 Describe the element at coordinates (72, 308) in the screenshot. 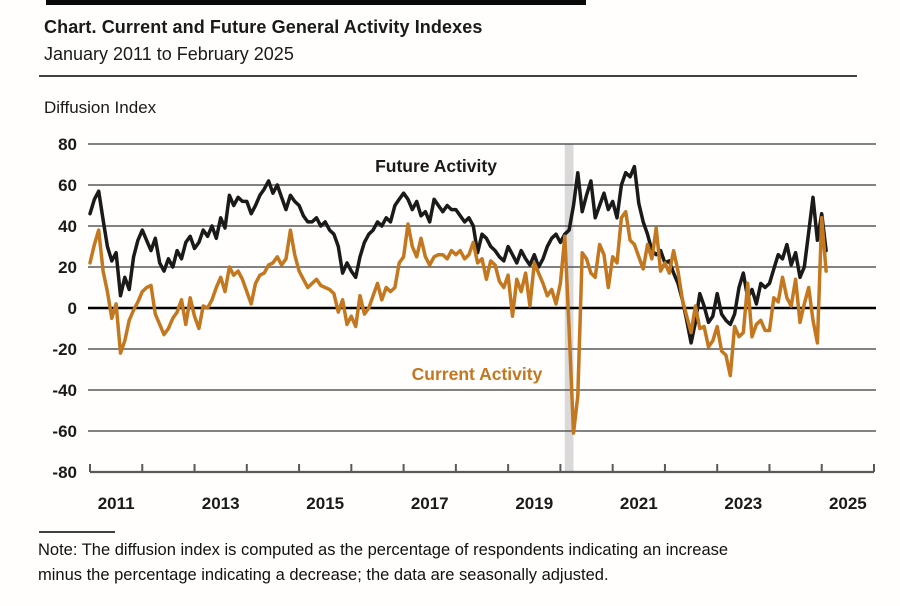

I see `y-tick-label-0: 0` at that location.